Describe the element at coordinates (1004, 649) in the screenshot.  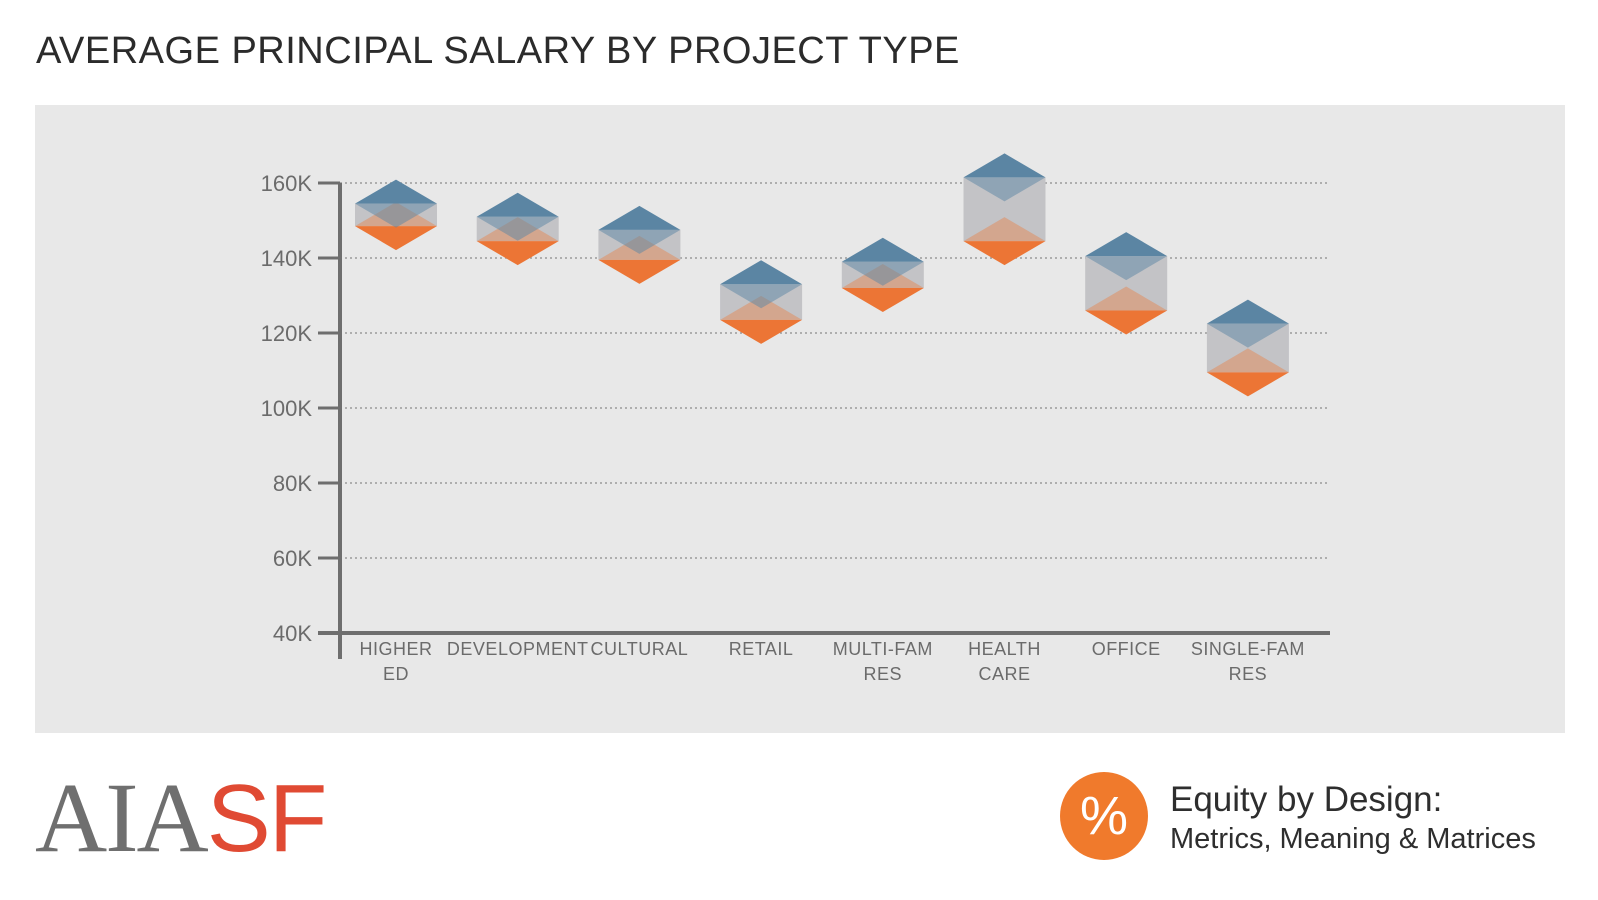
I see `x-category-label: HEALTH` at that location.